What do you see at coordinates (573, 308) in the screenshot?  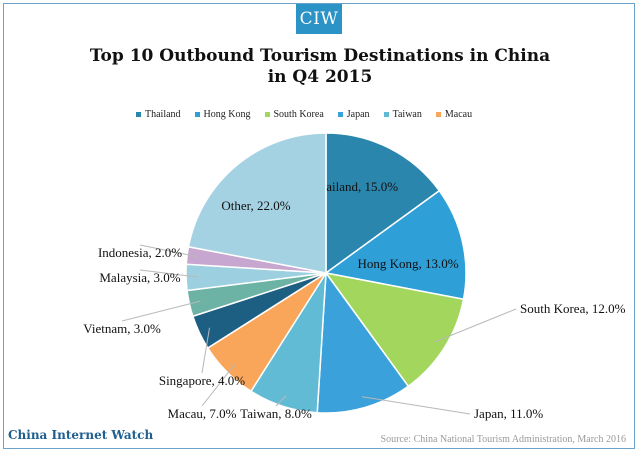 I see `slice-label: South Korea, 12.0%` at bounding box center [573, 308].